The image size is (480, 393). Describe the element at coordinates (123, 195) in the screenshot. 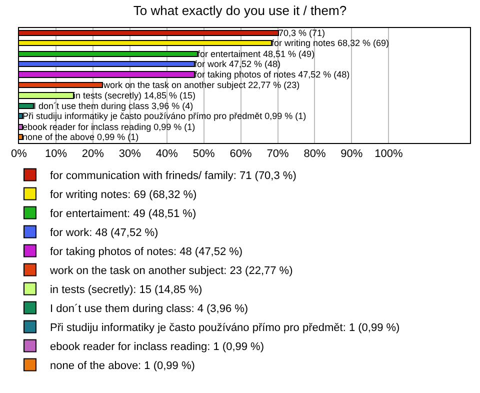

I see `legend-label: for writing notes: 69 (68,32 %)` at that location.